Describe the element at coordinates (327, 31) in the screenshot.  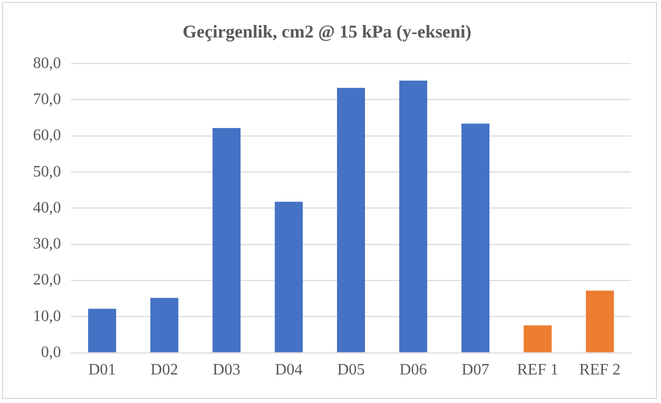
I see `chart-title: Geçirgenlik, cm2 @ 15 kPa (y-ekseni)` at that location.